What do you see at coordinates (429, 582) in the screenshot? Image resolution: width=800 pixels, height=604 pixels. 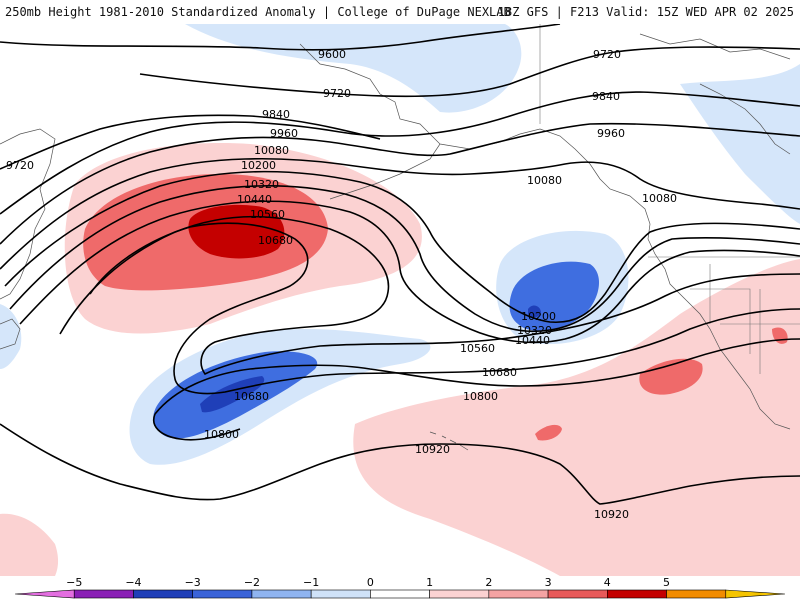 I see `colorbar-tick-label: 1` at bounding box center [429, 582].